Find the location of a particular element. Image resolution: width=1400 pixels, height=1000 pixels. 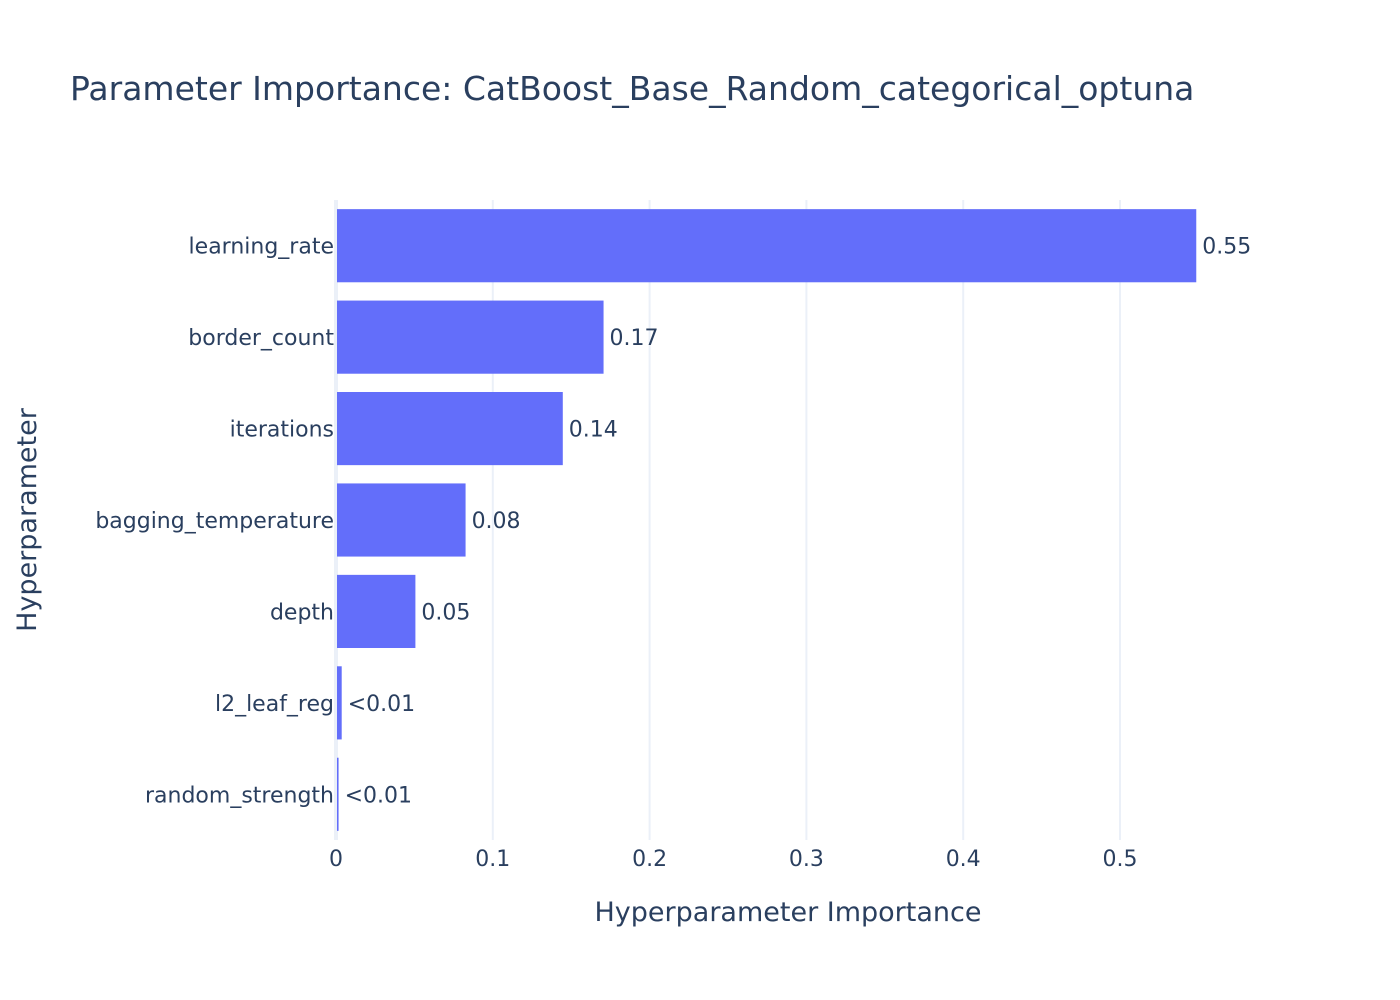

x-tick-label: 0.2 is located at coordinates (649, 859).